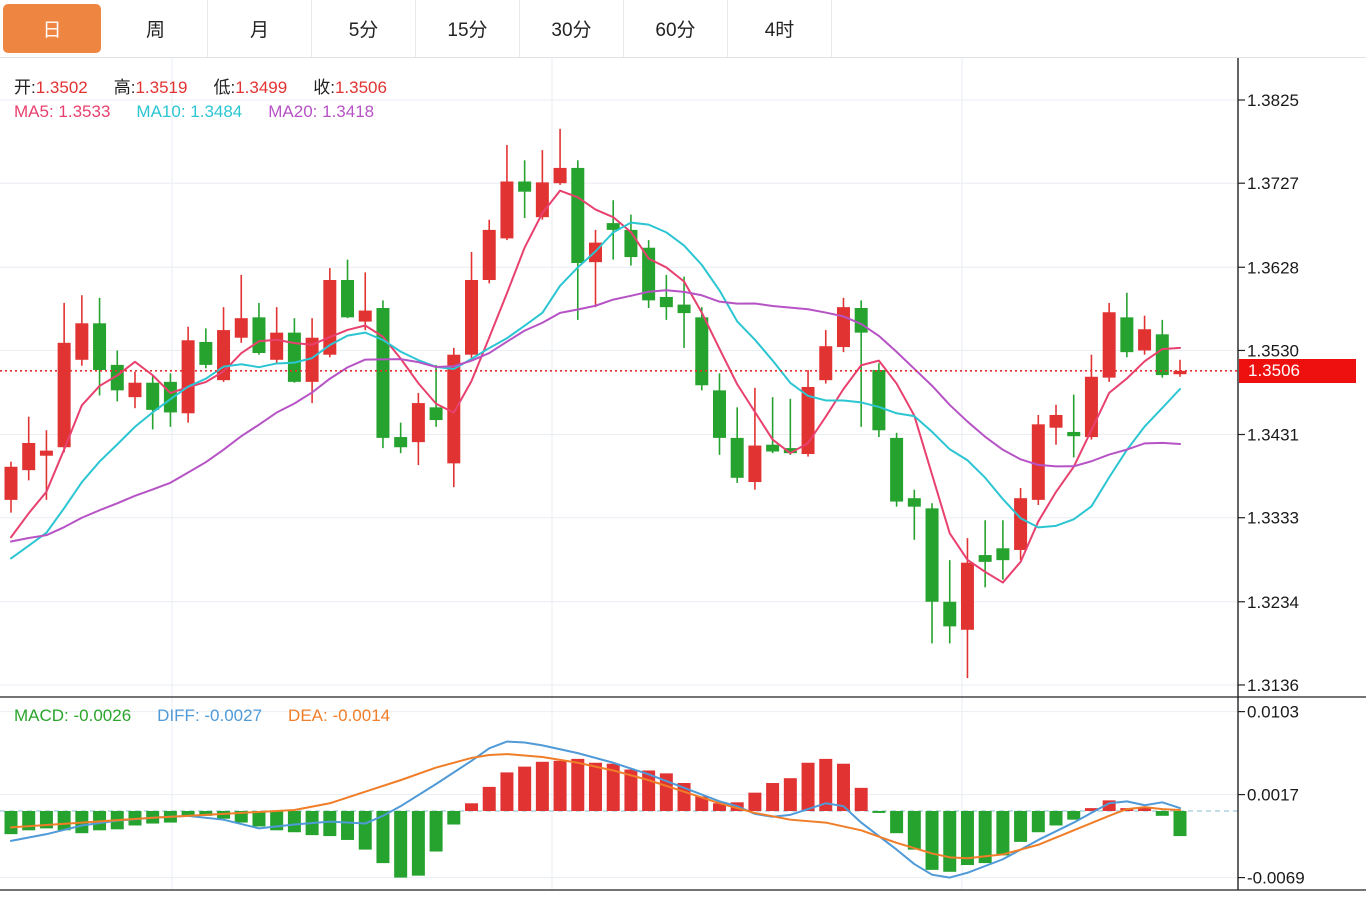 This screenshot has height=898, width=1366. I want to click on dea-line, so click(595, 806).